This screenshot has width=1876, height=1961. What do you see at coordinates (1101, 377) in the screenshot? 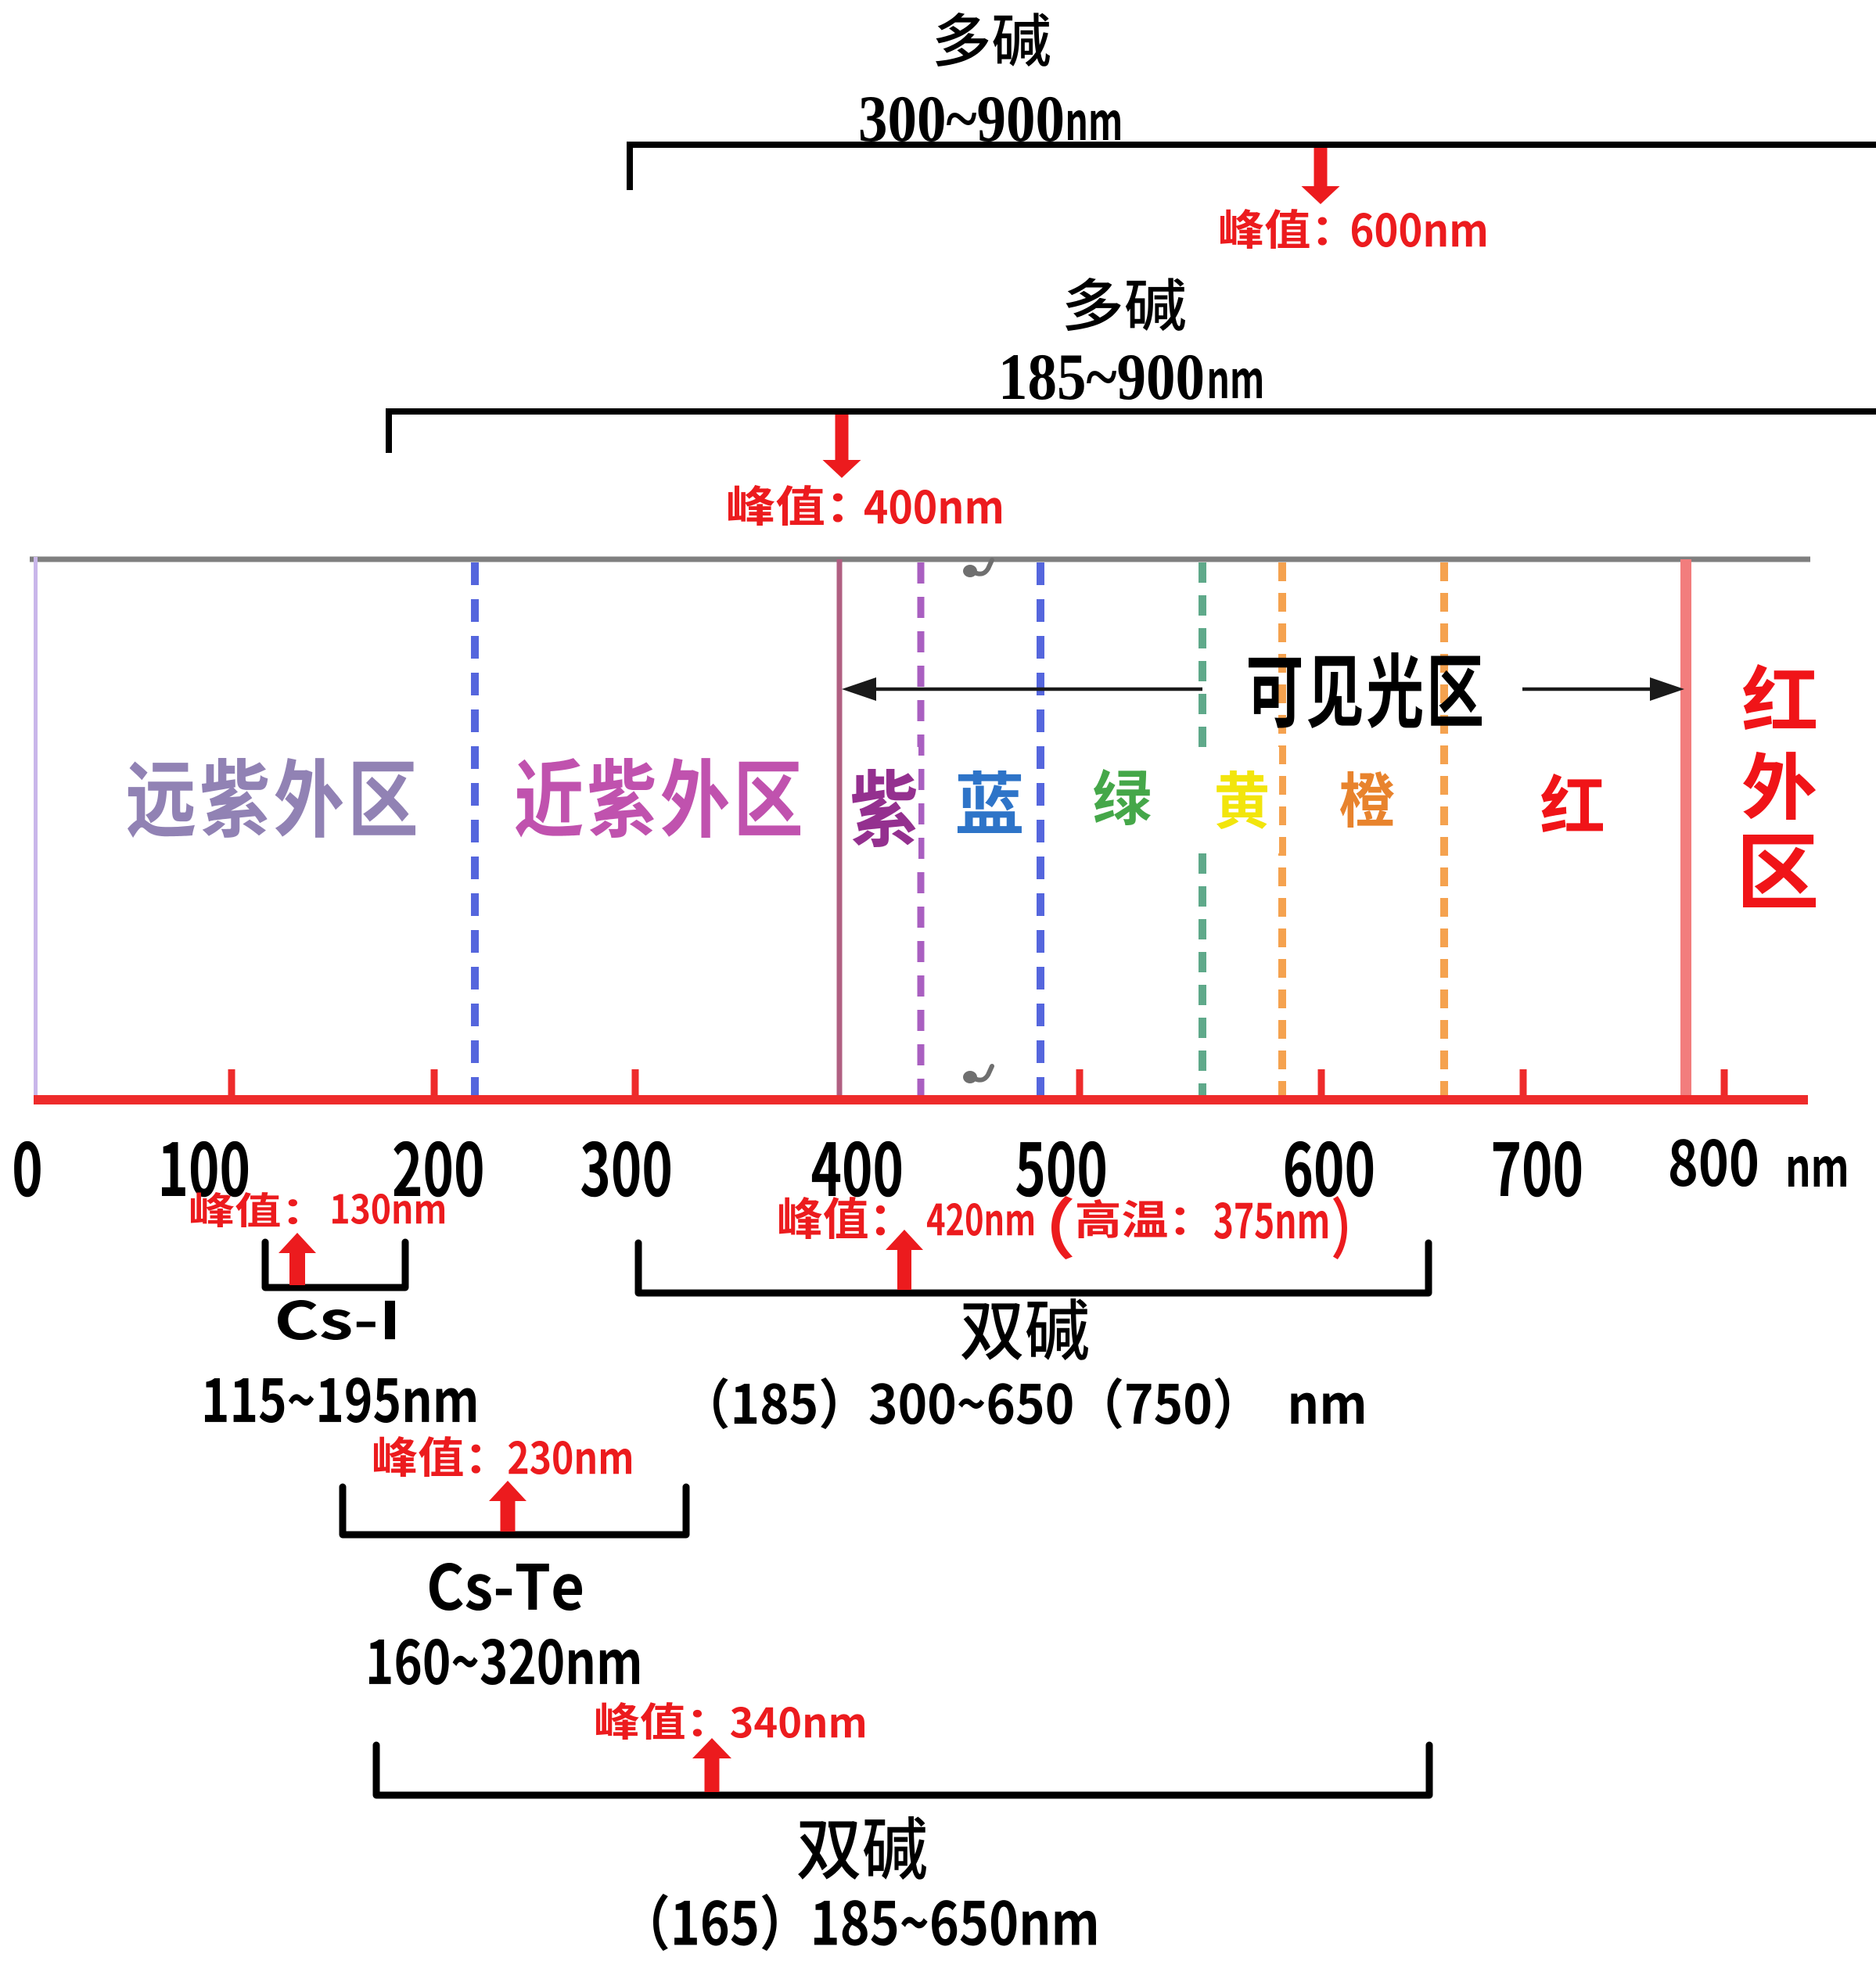
I see `svg-text: 185~900` at bounding box center [1101, 377].